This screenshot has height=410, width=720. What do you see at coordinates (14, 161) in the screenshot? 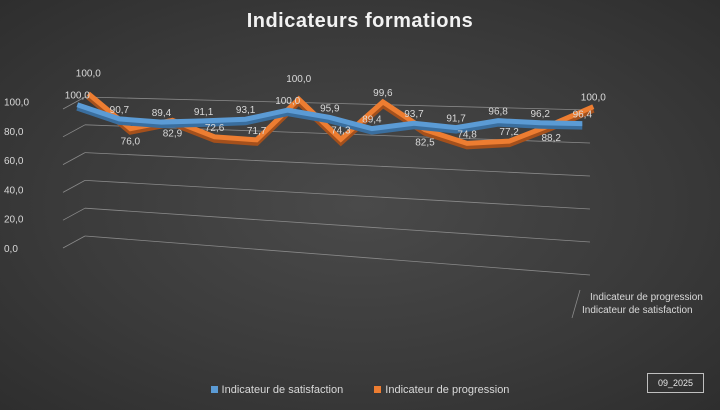
I see `y-tick-label: 60,0` at bounding box center [14, 161].